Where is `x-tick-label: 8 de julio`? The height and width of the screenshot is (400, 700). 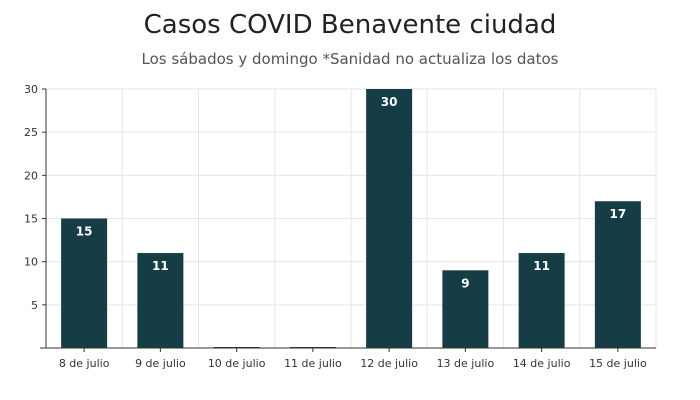 x-tick-label: 8 de julio is located at coordinates (84, 363).